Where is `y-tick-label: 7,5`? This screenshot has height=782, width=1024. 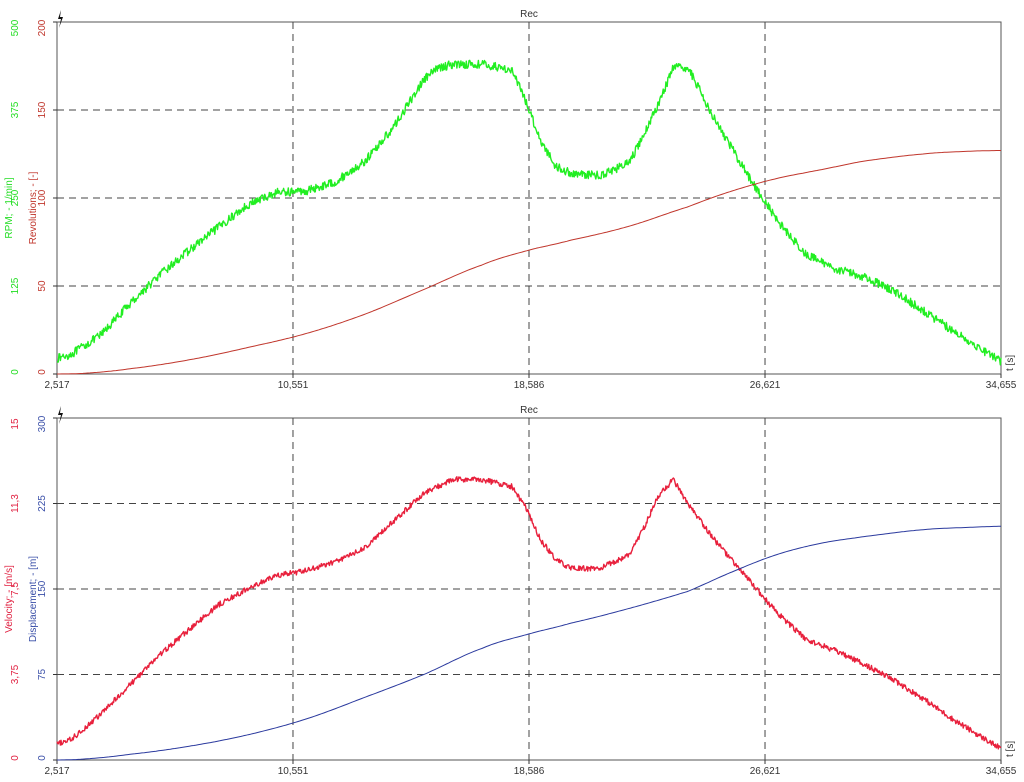 y-tick-label: 7,5 is located at coordinates (15, 589).